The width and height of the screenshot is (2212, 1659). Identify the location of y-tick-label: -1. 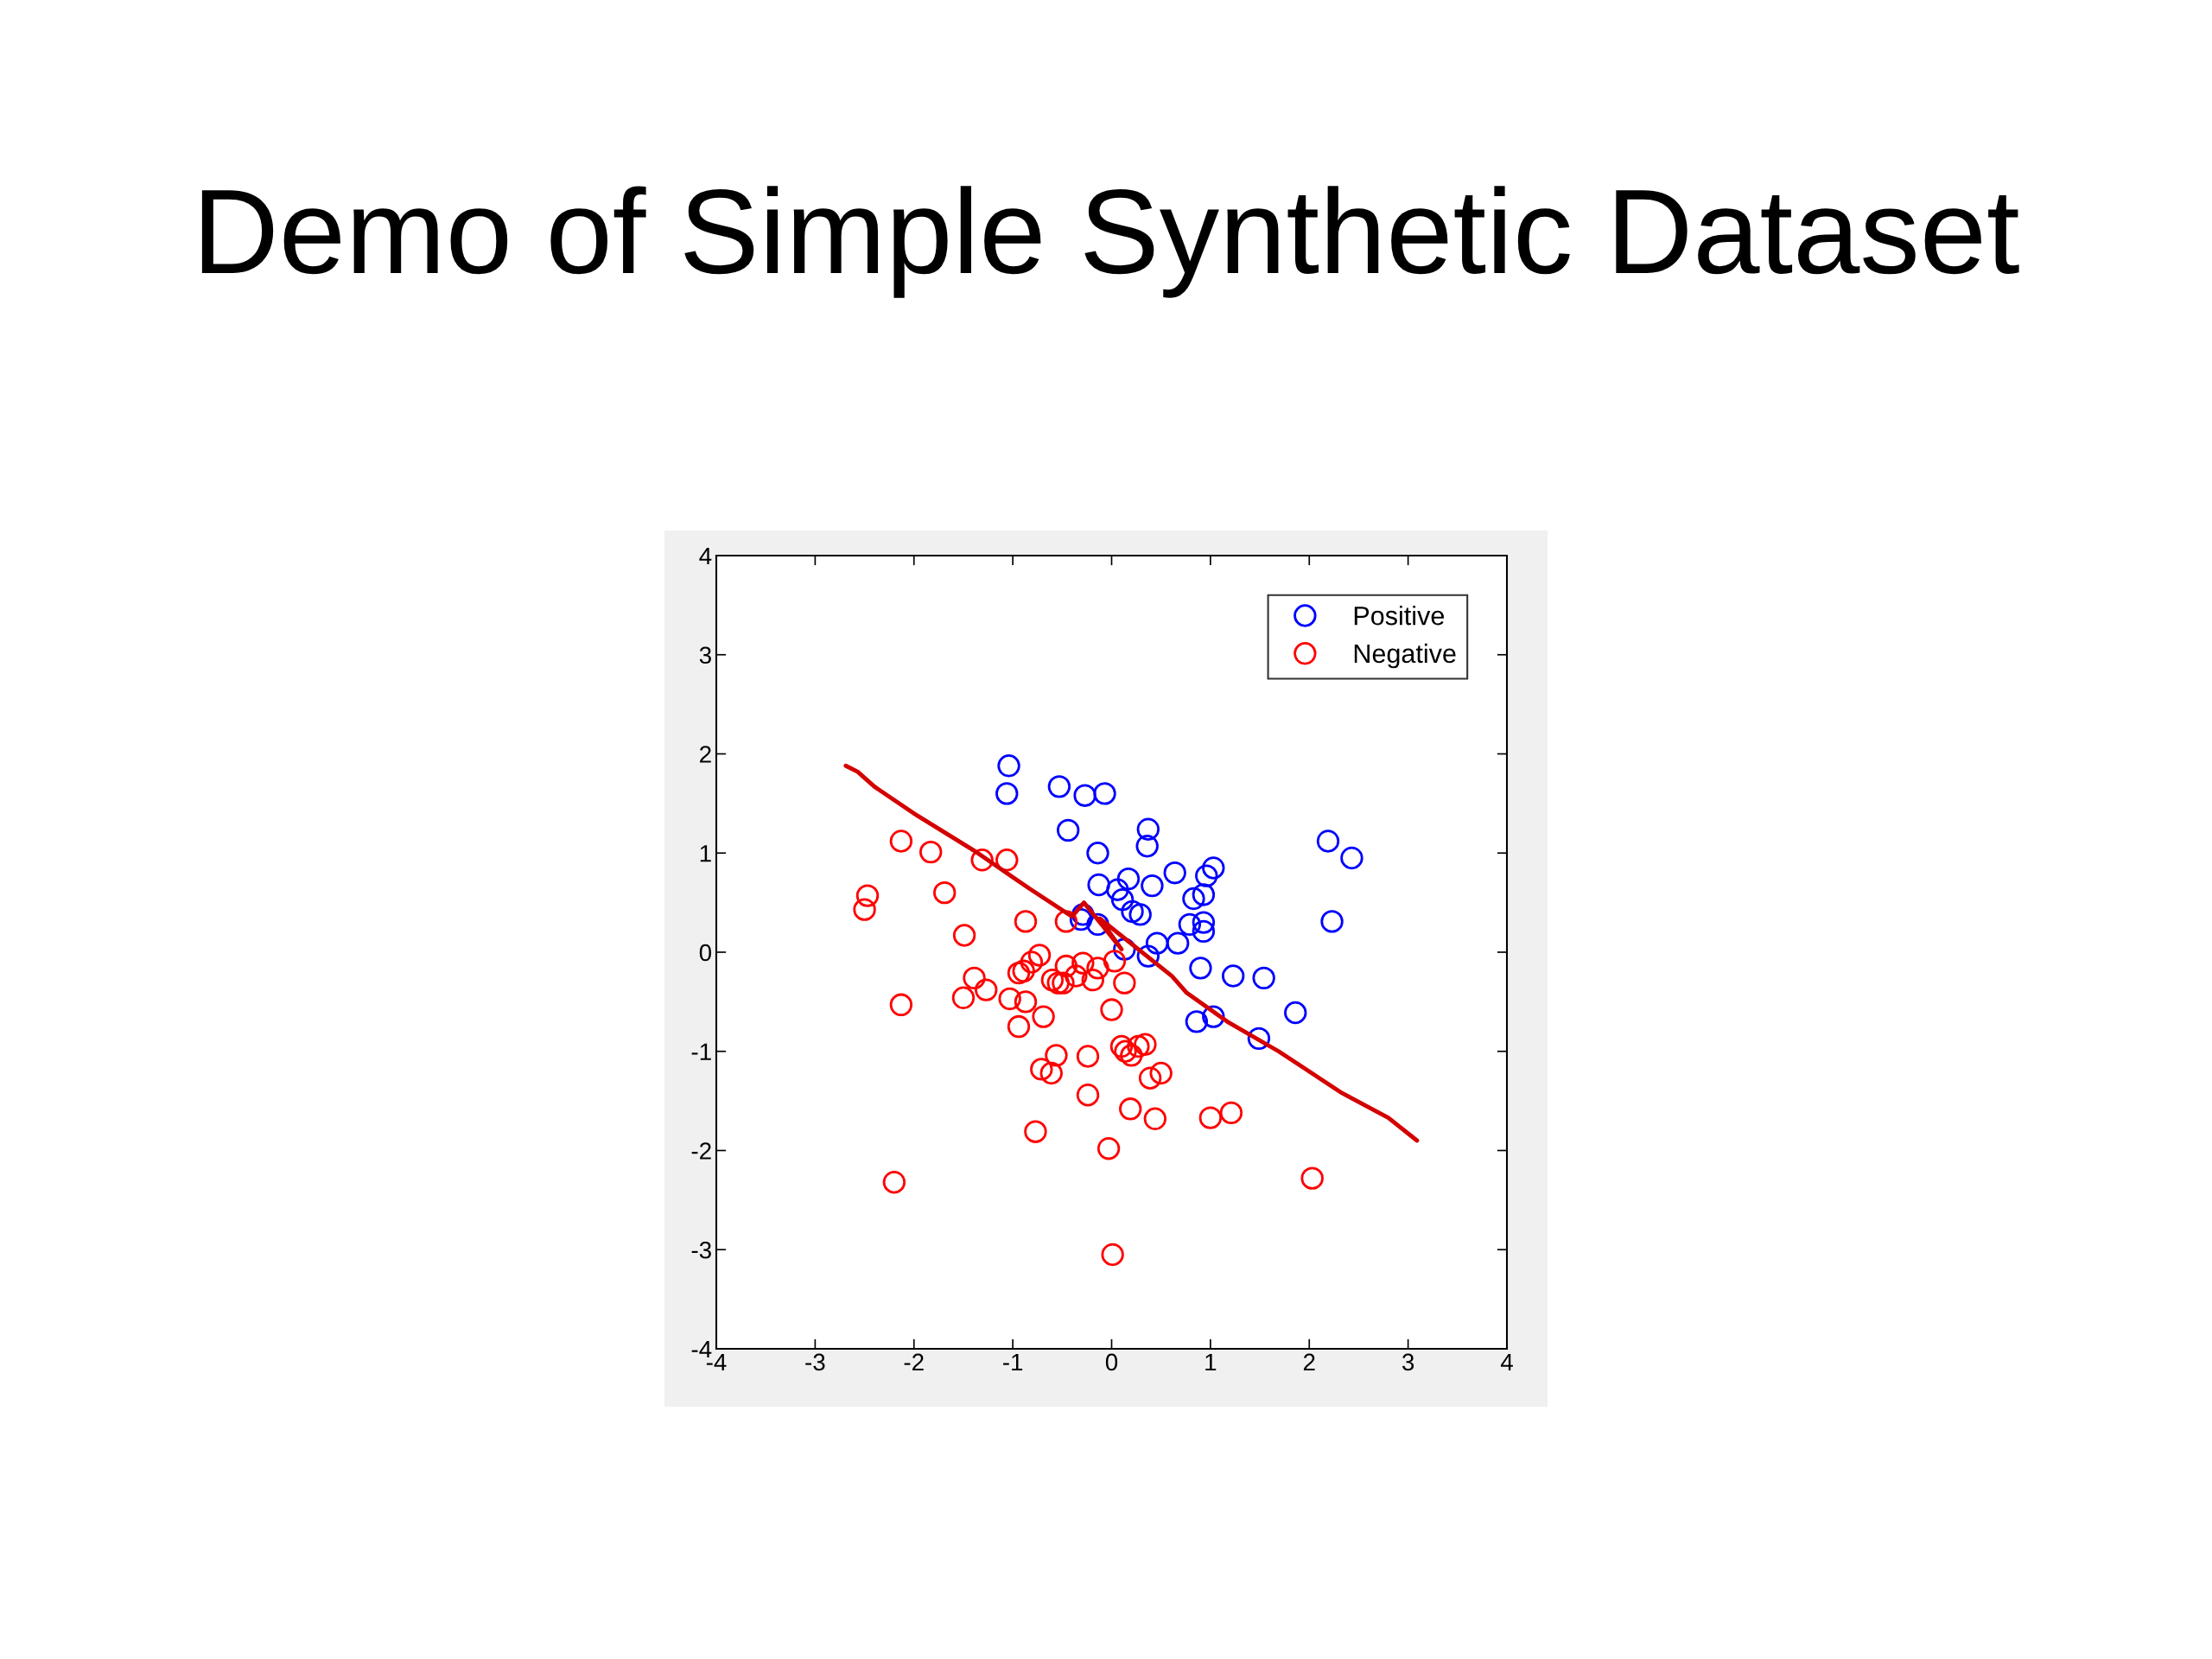
(701, 1051).